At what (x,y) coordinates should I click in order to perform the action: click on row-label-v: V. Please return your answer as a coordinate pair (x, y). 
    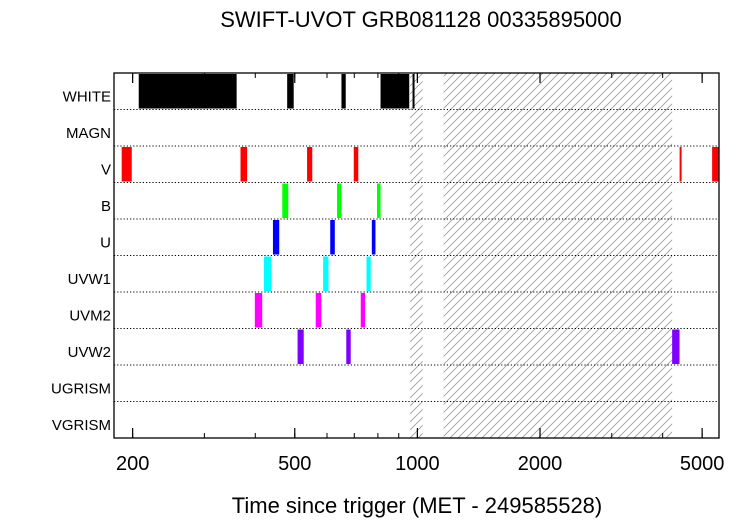
    Looking at the image, I should click on (106, 169).